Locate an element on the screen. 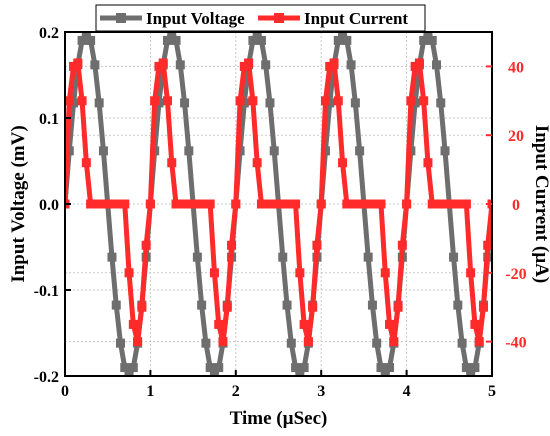  y-right-tick-label: -40 is located at coordinates (515, 343).